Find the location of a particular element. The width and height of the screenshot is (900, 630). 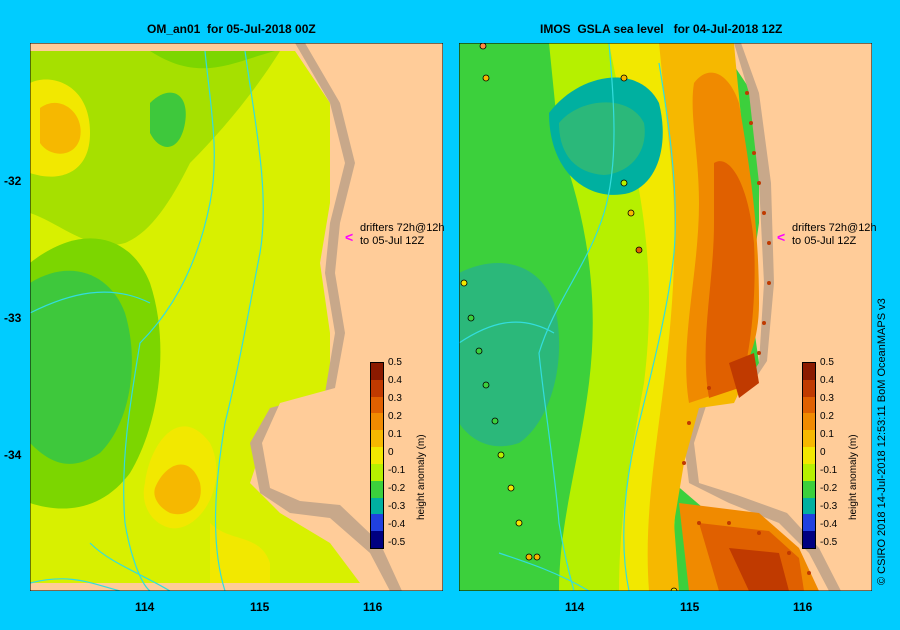

drifter-arrow-left: < is located at coordinates (349, 237).